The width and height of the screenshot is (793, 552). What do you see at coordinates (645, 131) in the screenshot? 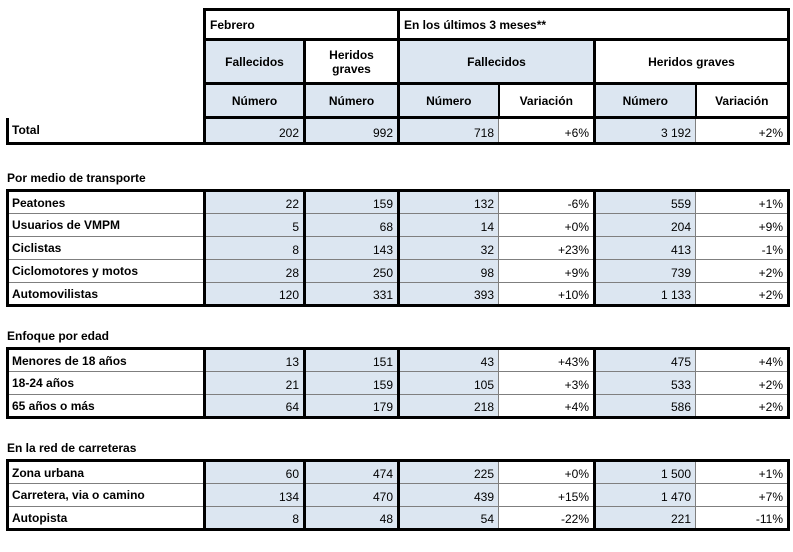
I see `value-cell: 3 192` at bounding box center [645, 131].